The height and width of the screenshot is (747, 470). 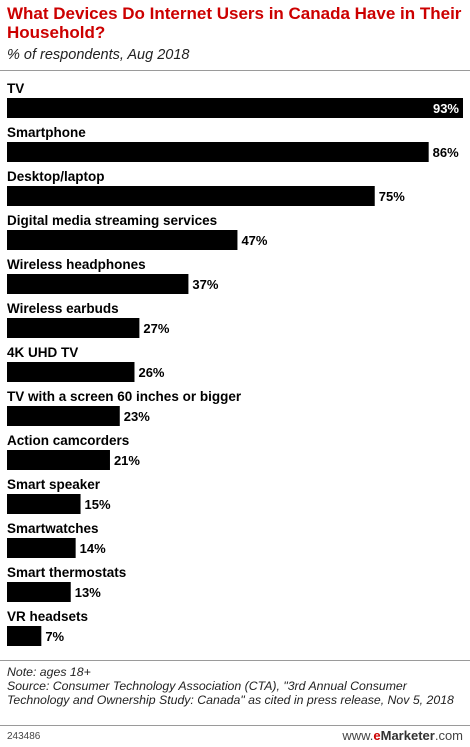 I want to click on value-label-tv: 93%, so click(x=446, y=108).